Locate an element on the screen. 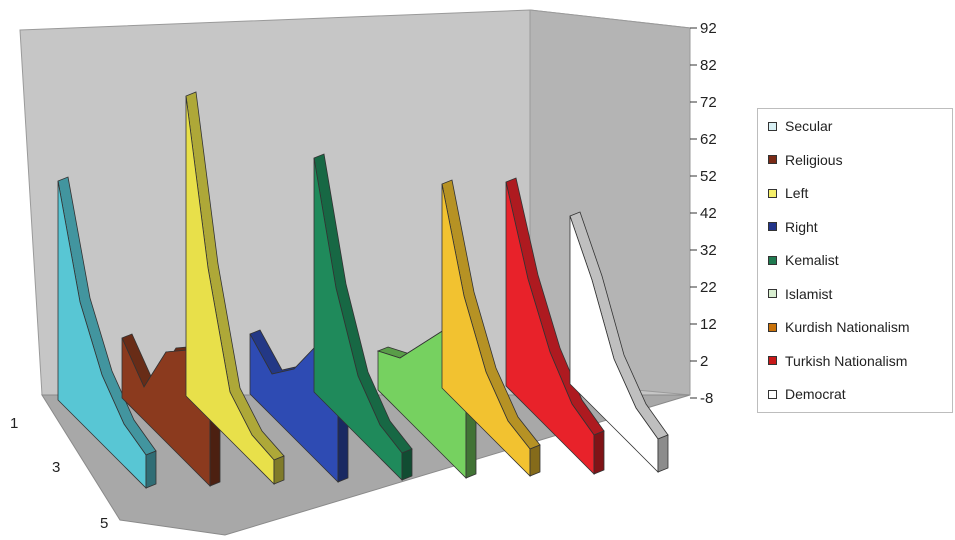 The width and height of the screenshot is (955, 540). legend-item: Democrat is located at coordinates (807, 394).